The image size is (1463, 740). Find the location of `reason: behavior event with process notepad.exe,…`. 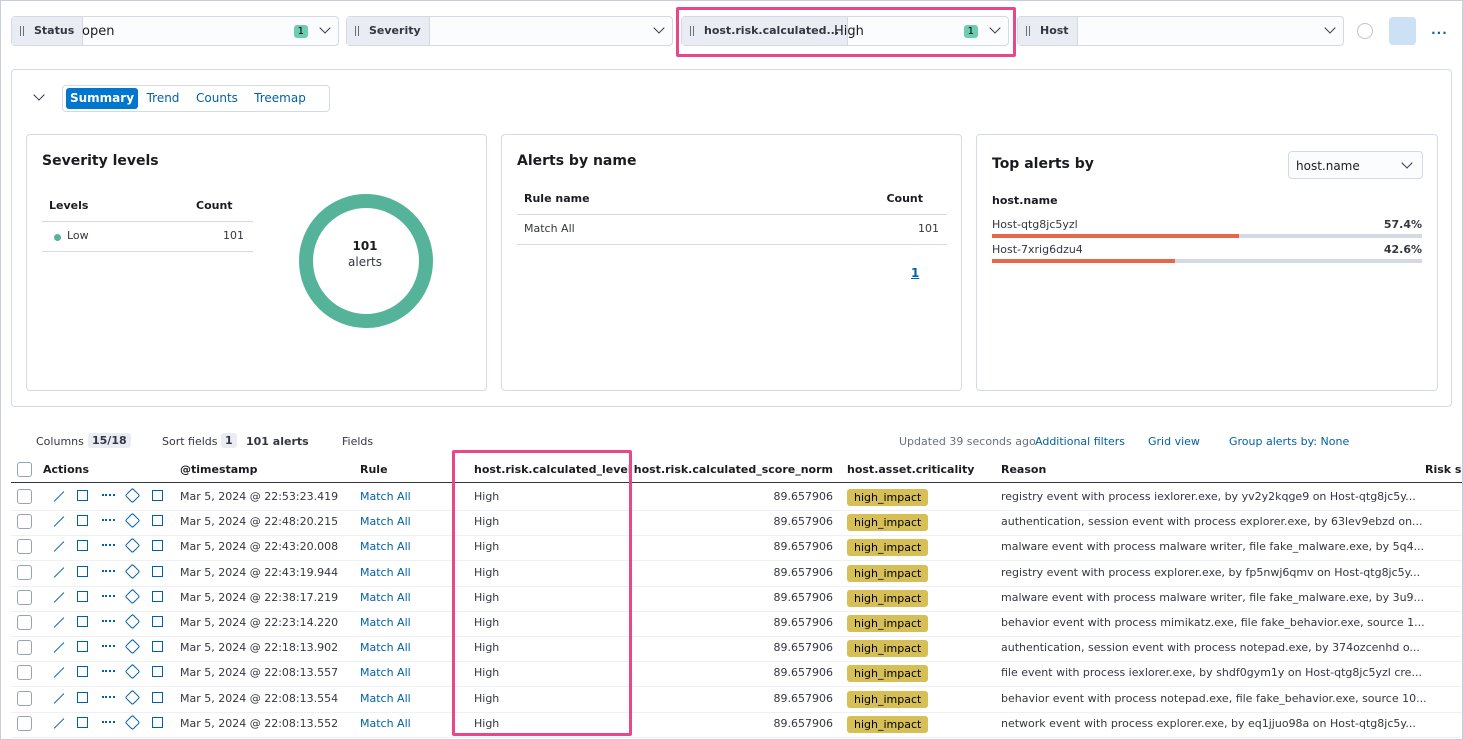

reason: behavior event with process notepad.exe,… is located at coordinates (1214, 698).